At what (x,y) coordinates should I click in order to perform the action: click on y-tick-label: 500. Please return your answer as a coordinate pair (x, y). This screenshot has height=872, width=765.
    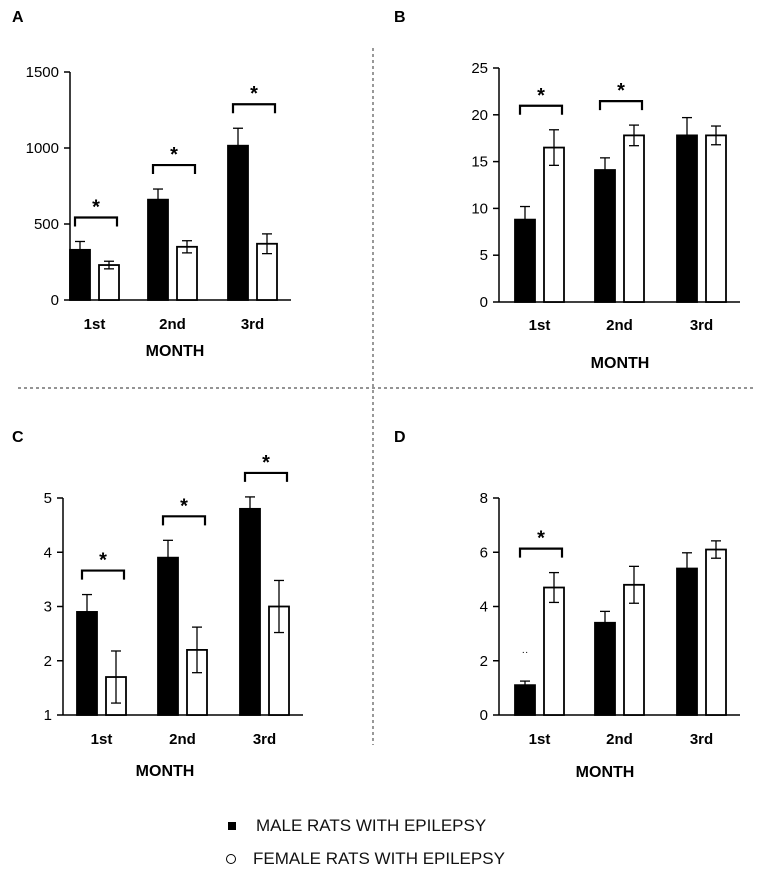
    Looking at the image, I should click on (46, 224).